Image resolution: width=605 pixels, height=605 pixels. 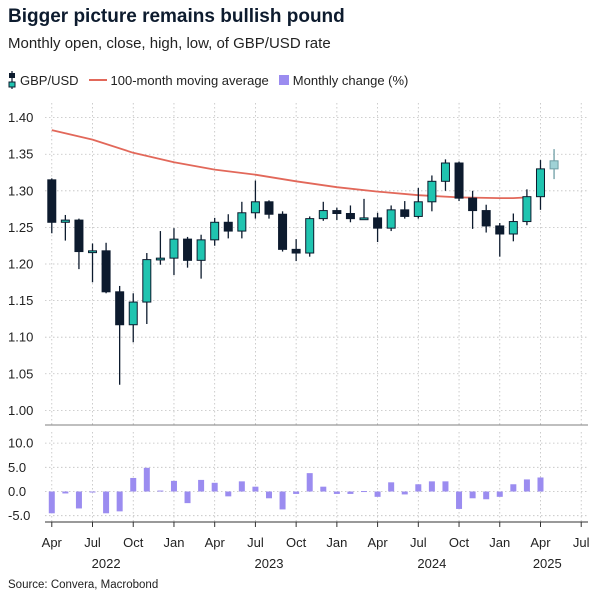 I want to click on year-label: 2024, so click(x=431, y=563).